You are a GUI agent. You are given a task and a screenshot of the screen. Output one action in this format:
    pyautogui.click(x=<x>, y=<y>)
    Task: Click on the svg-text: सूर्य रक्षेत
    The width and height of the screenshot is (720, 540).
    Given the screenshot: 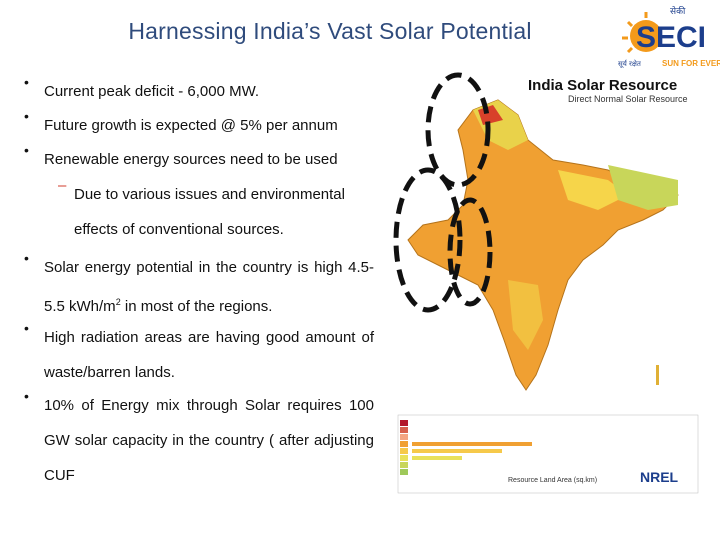 What is the action you would take?
    pyautogui.click(x=630, y=63)
    